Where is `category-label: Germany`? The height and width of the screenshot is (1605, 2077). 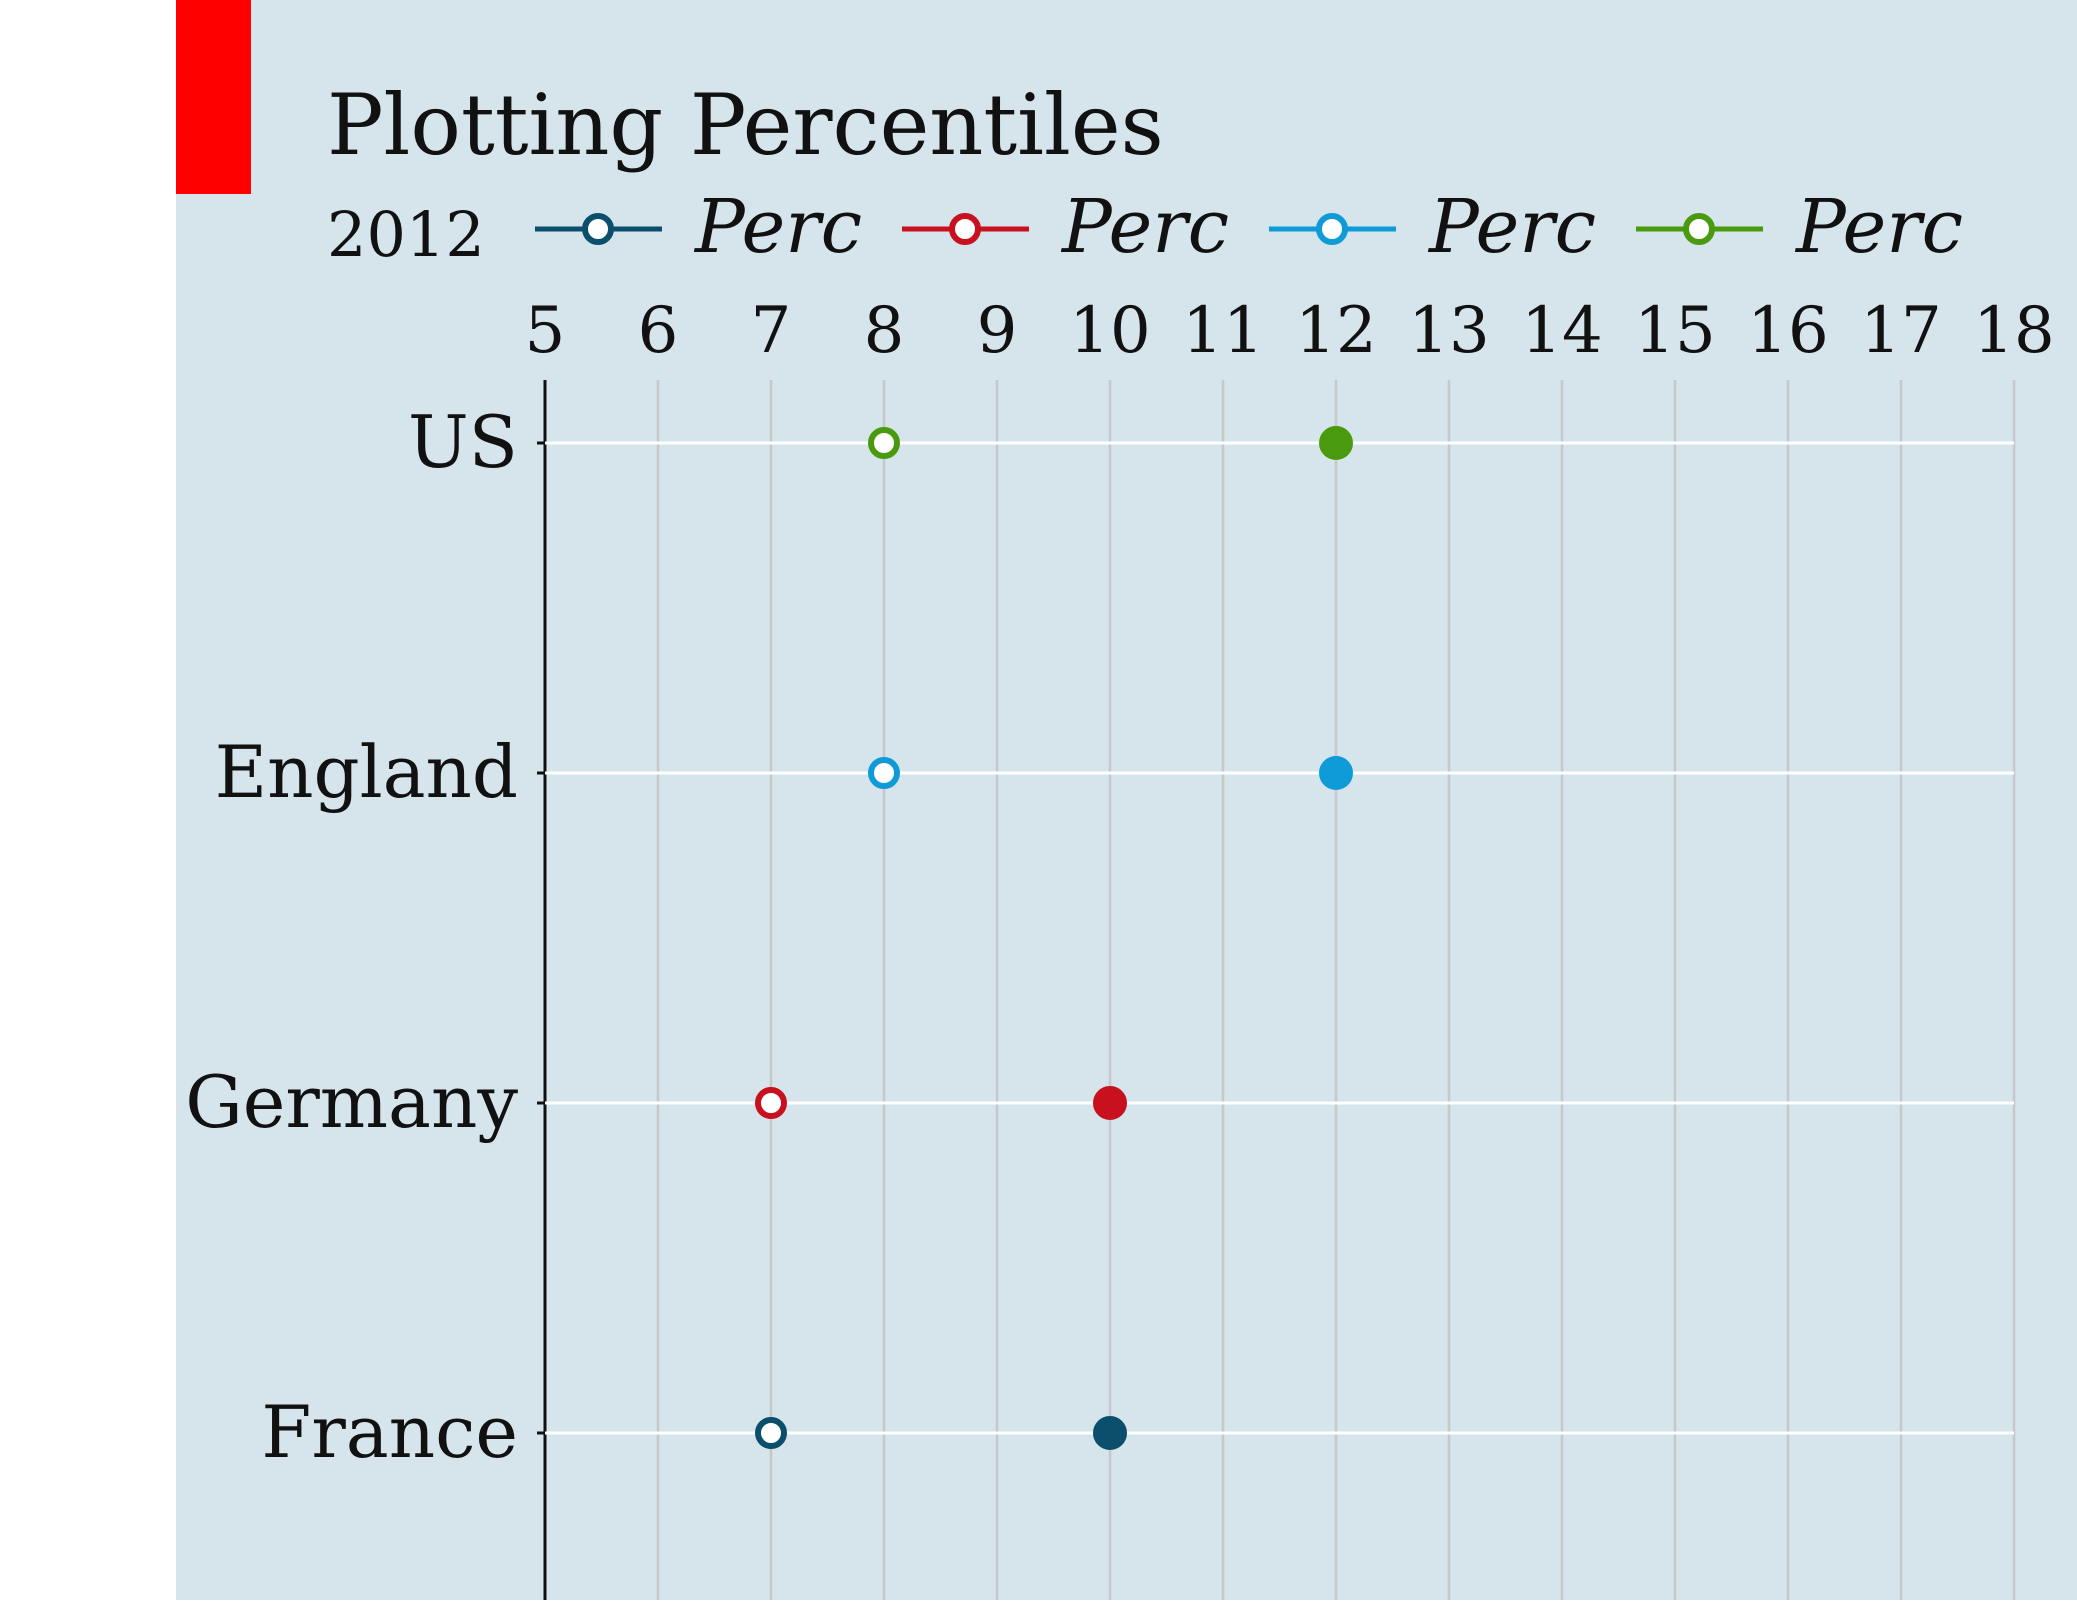 category-label: Germany is located at coordinates (351, 1102).